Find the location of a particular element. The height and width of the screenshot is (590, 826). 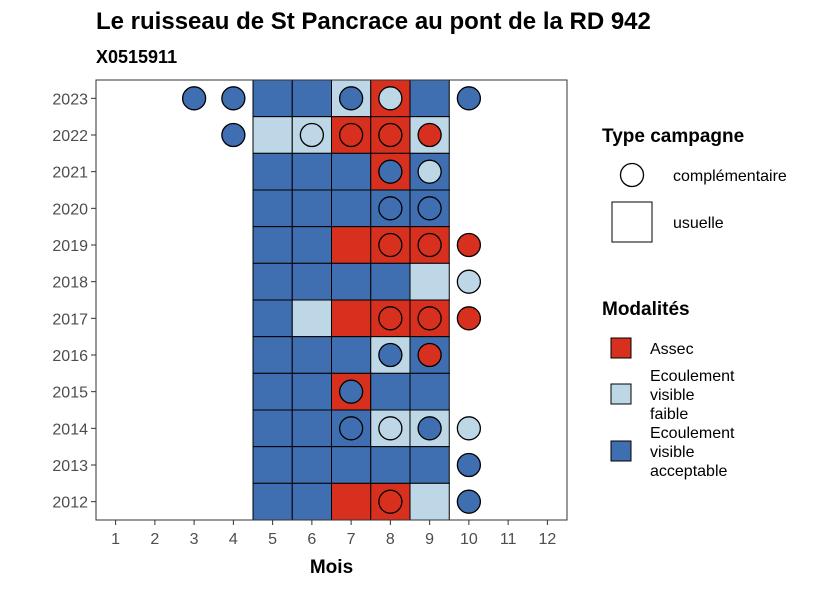

legend-modalite-label-0: Assec is located at coordinates (672, 349).